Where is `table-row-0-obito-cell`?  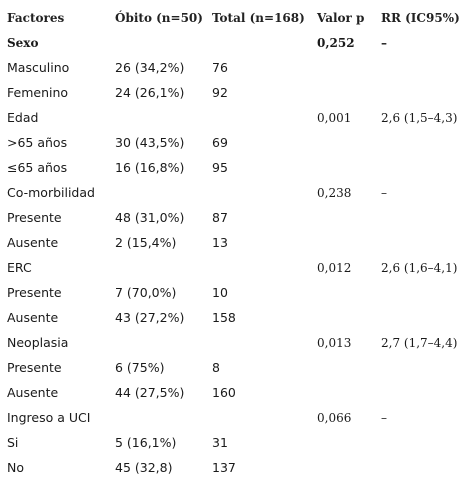 table-row-0-obito-cell is located at coordinates (156, 42).